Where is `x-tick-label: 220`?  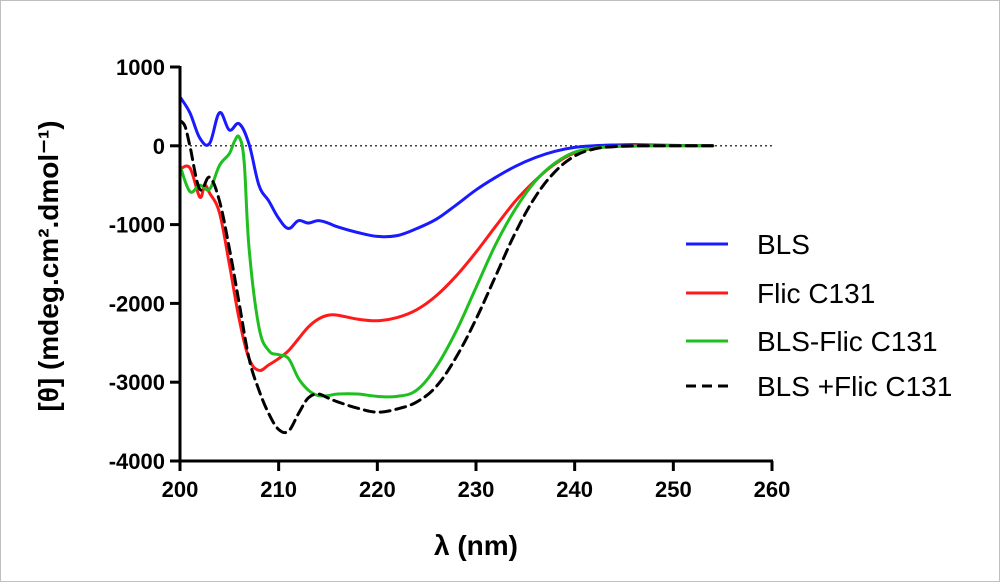 x-tick-label: 220 is located at coordinates (377, 489).